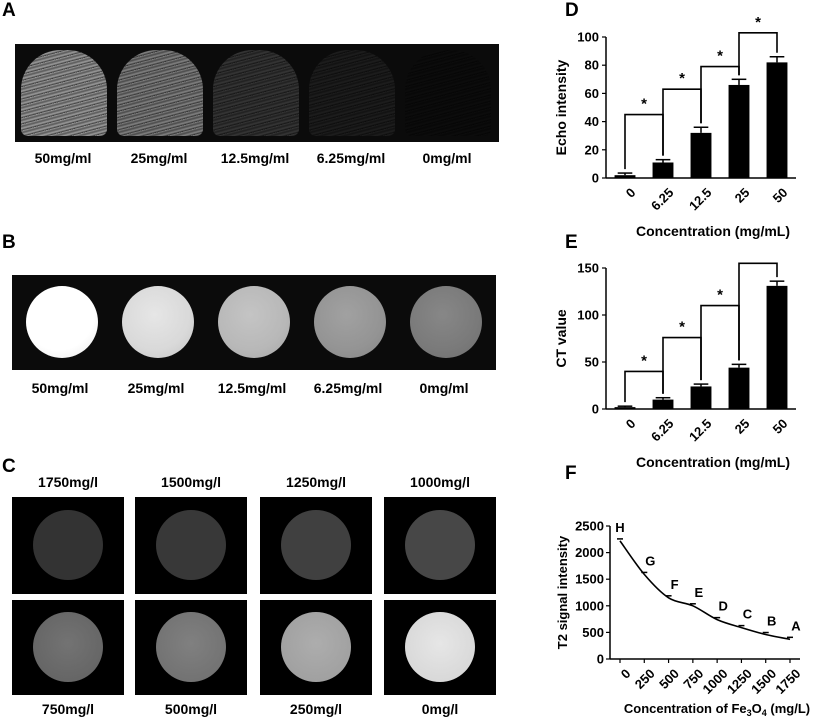 The height and width of the screenshot is (721, 816). Describe the element at coordinates (571, 242) in the screenshot. I see `panel-e-letter: E` at that location.